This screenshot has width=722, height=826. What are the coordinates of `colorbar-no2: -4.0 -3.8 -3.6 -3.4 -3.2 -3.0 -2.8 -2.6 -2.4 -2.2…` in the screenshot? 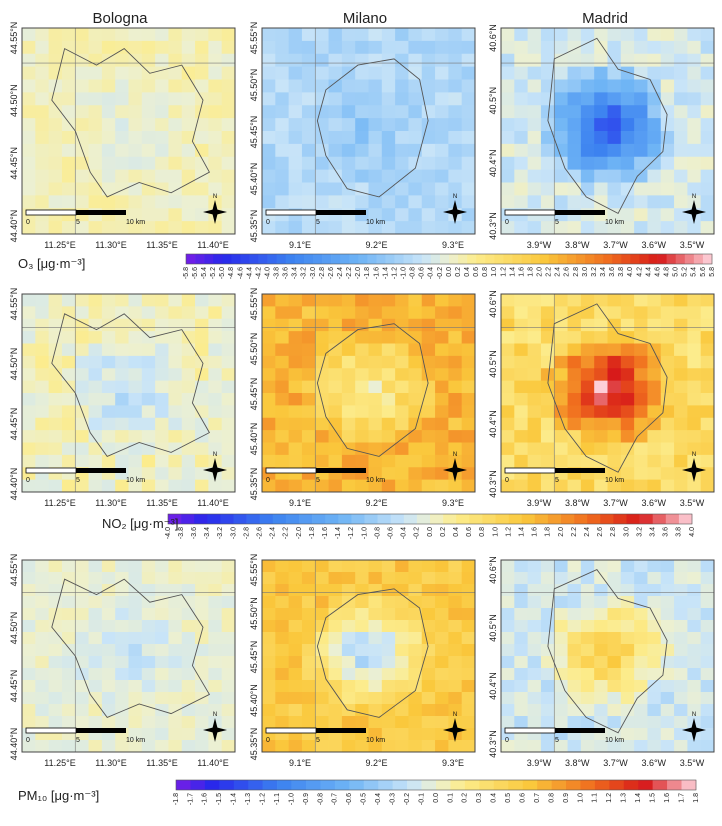 It's located at (399, 526).